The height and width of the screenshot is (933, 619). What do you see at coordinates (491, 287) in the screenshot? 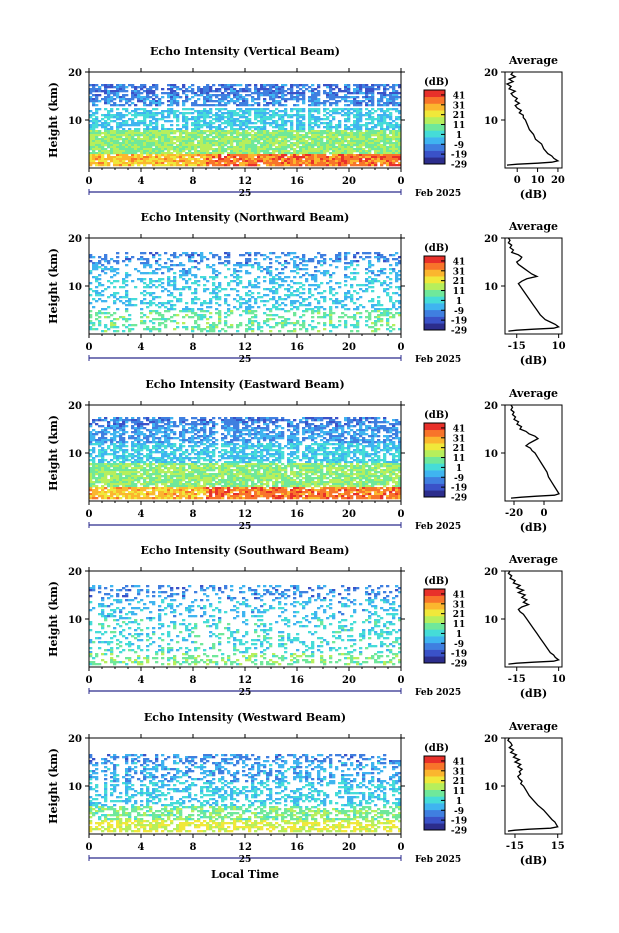
I see `avg-y-tick-label: 10` at bounding box center [491, 287].